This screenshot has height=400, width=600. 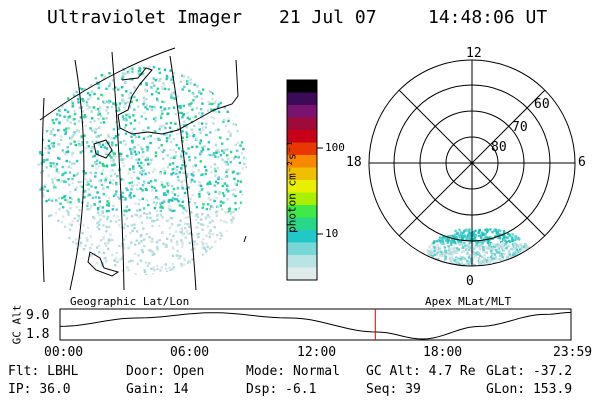 What do you see at coordinates (39, 389) in the screenshot?
I see `status-ip: IP: 36.0` at bounding box center [39, 389].